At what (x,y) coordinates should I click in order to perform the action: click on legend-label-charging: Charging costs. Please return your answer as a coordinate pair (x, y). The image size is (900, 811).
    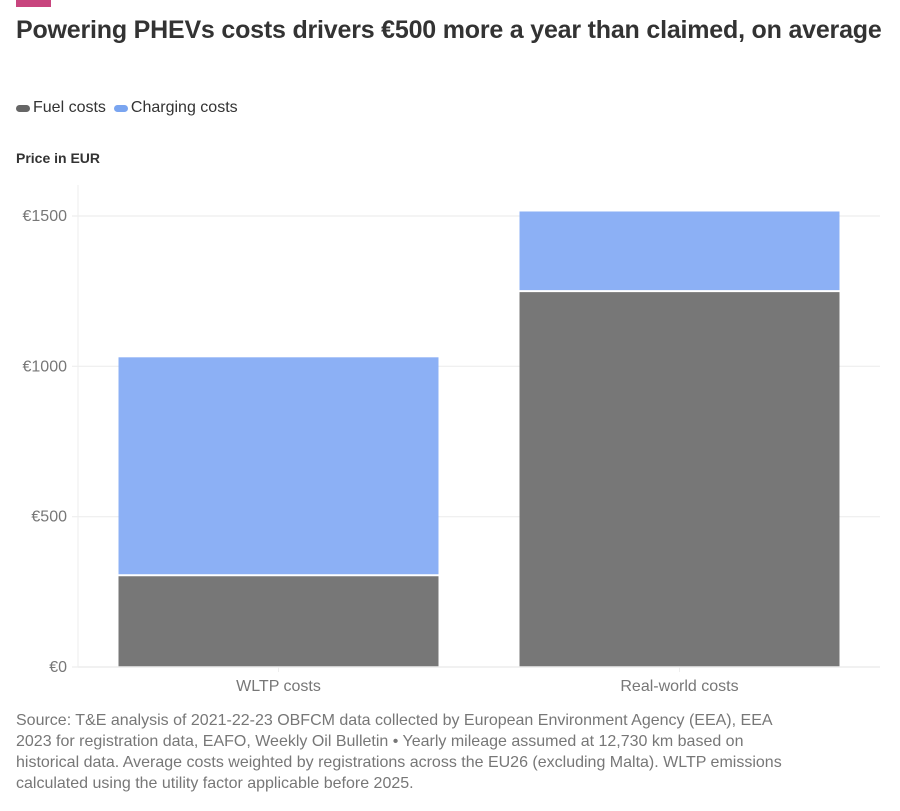
    Looking at the image, I should click on (184, 107).